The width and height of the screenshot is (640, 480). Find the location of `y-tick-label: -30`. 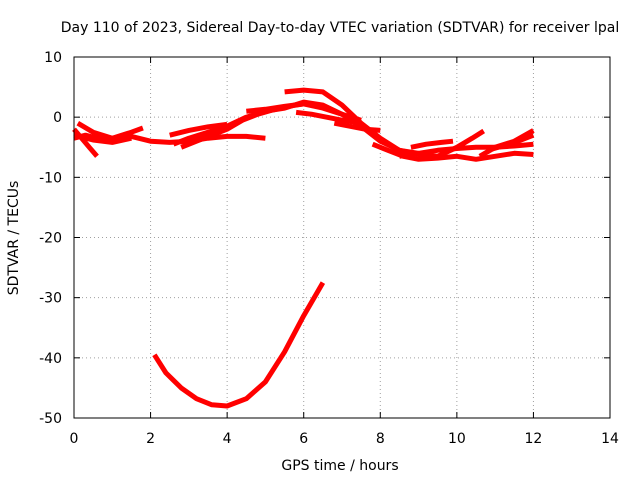

y-tick-label: -30 is located at coordinates (50, 299).